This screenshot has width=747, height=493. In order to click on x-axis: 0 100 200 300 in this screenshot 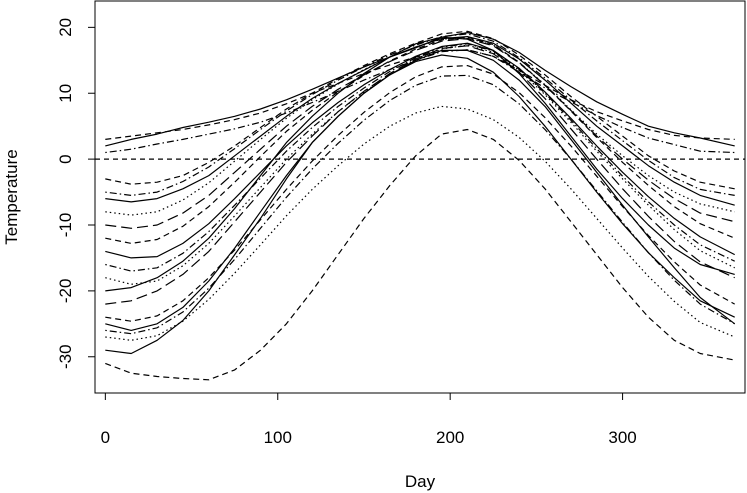, I will do `click(369, 419)`.